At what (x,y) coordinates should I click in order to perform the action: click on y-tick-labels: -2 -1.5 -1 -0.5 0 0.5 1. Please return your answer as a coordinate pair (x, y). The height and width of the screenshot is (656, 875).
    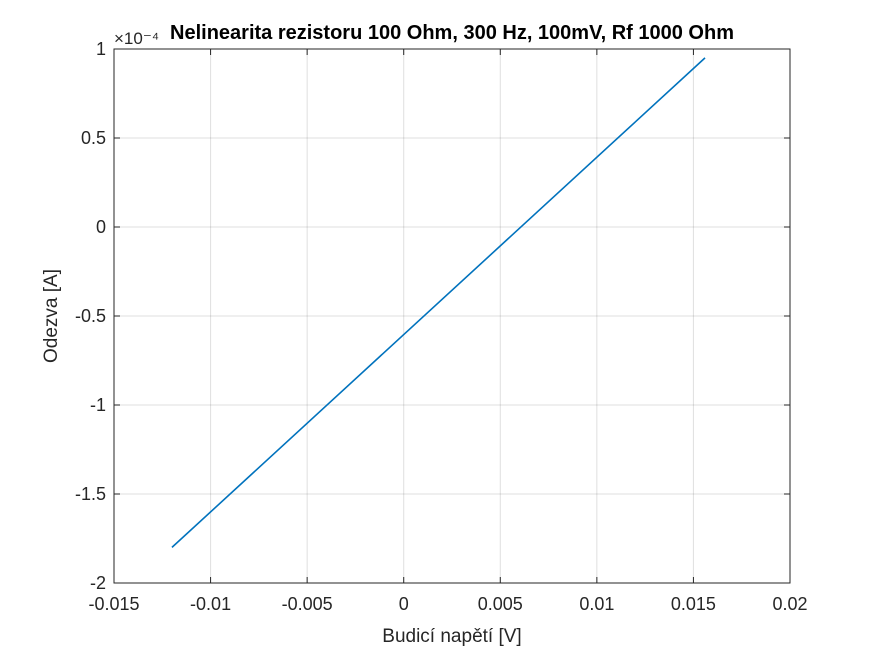
    Looking at the image, I should click on (90, 316).